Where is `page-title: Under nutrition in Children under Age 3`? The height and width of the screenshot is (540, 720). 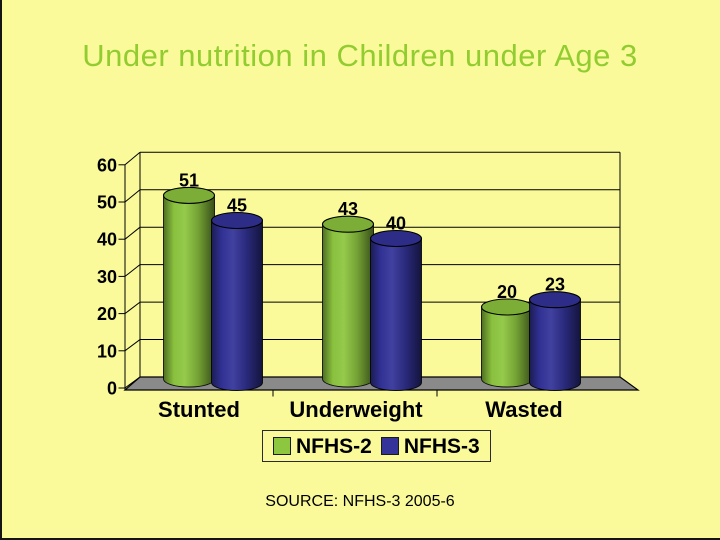
page-title: Under nutrition in Children under Age 3 is located at coordinates (360, 55).